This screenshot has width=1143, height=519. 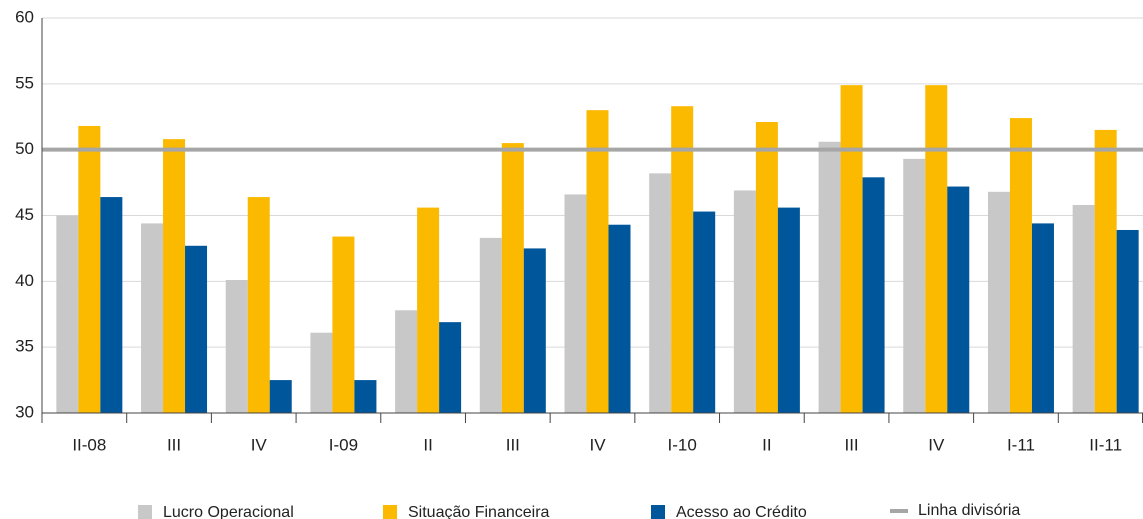 What do you see at coordinates (741, 511) in the screenshot?
I see `legend-label: Acesso ao Crédito` at bounding box center [741, 511].